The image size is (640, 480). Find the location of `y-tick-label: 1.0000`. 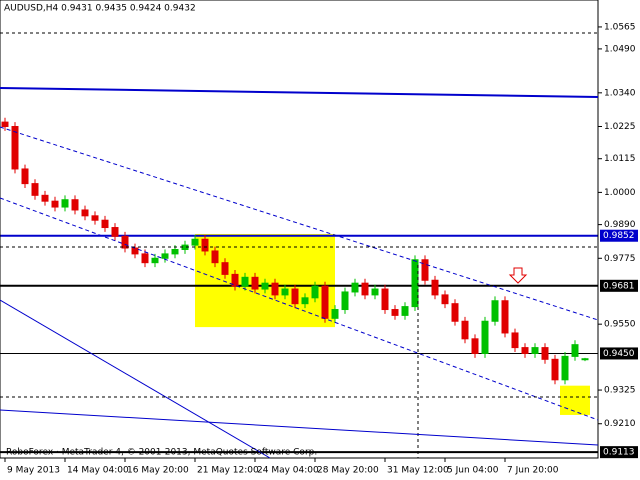

y-tick-label: 1.0000 is located at coordinates (620, 193).